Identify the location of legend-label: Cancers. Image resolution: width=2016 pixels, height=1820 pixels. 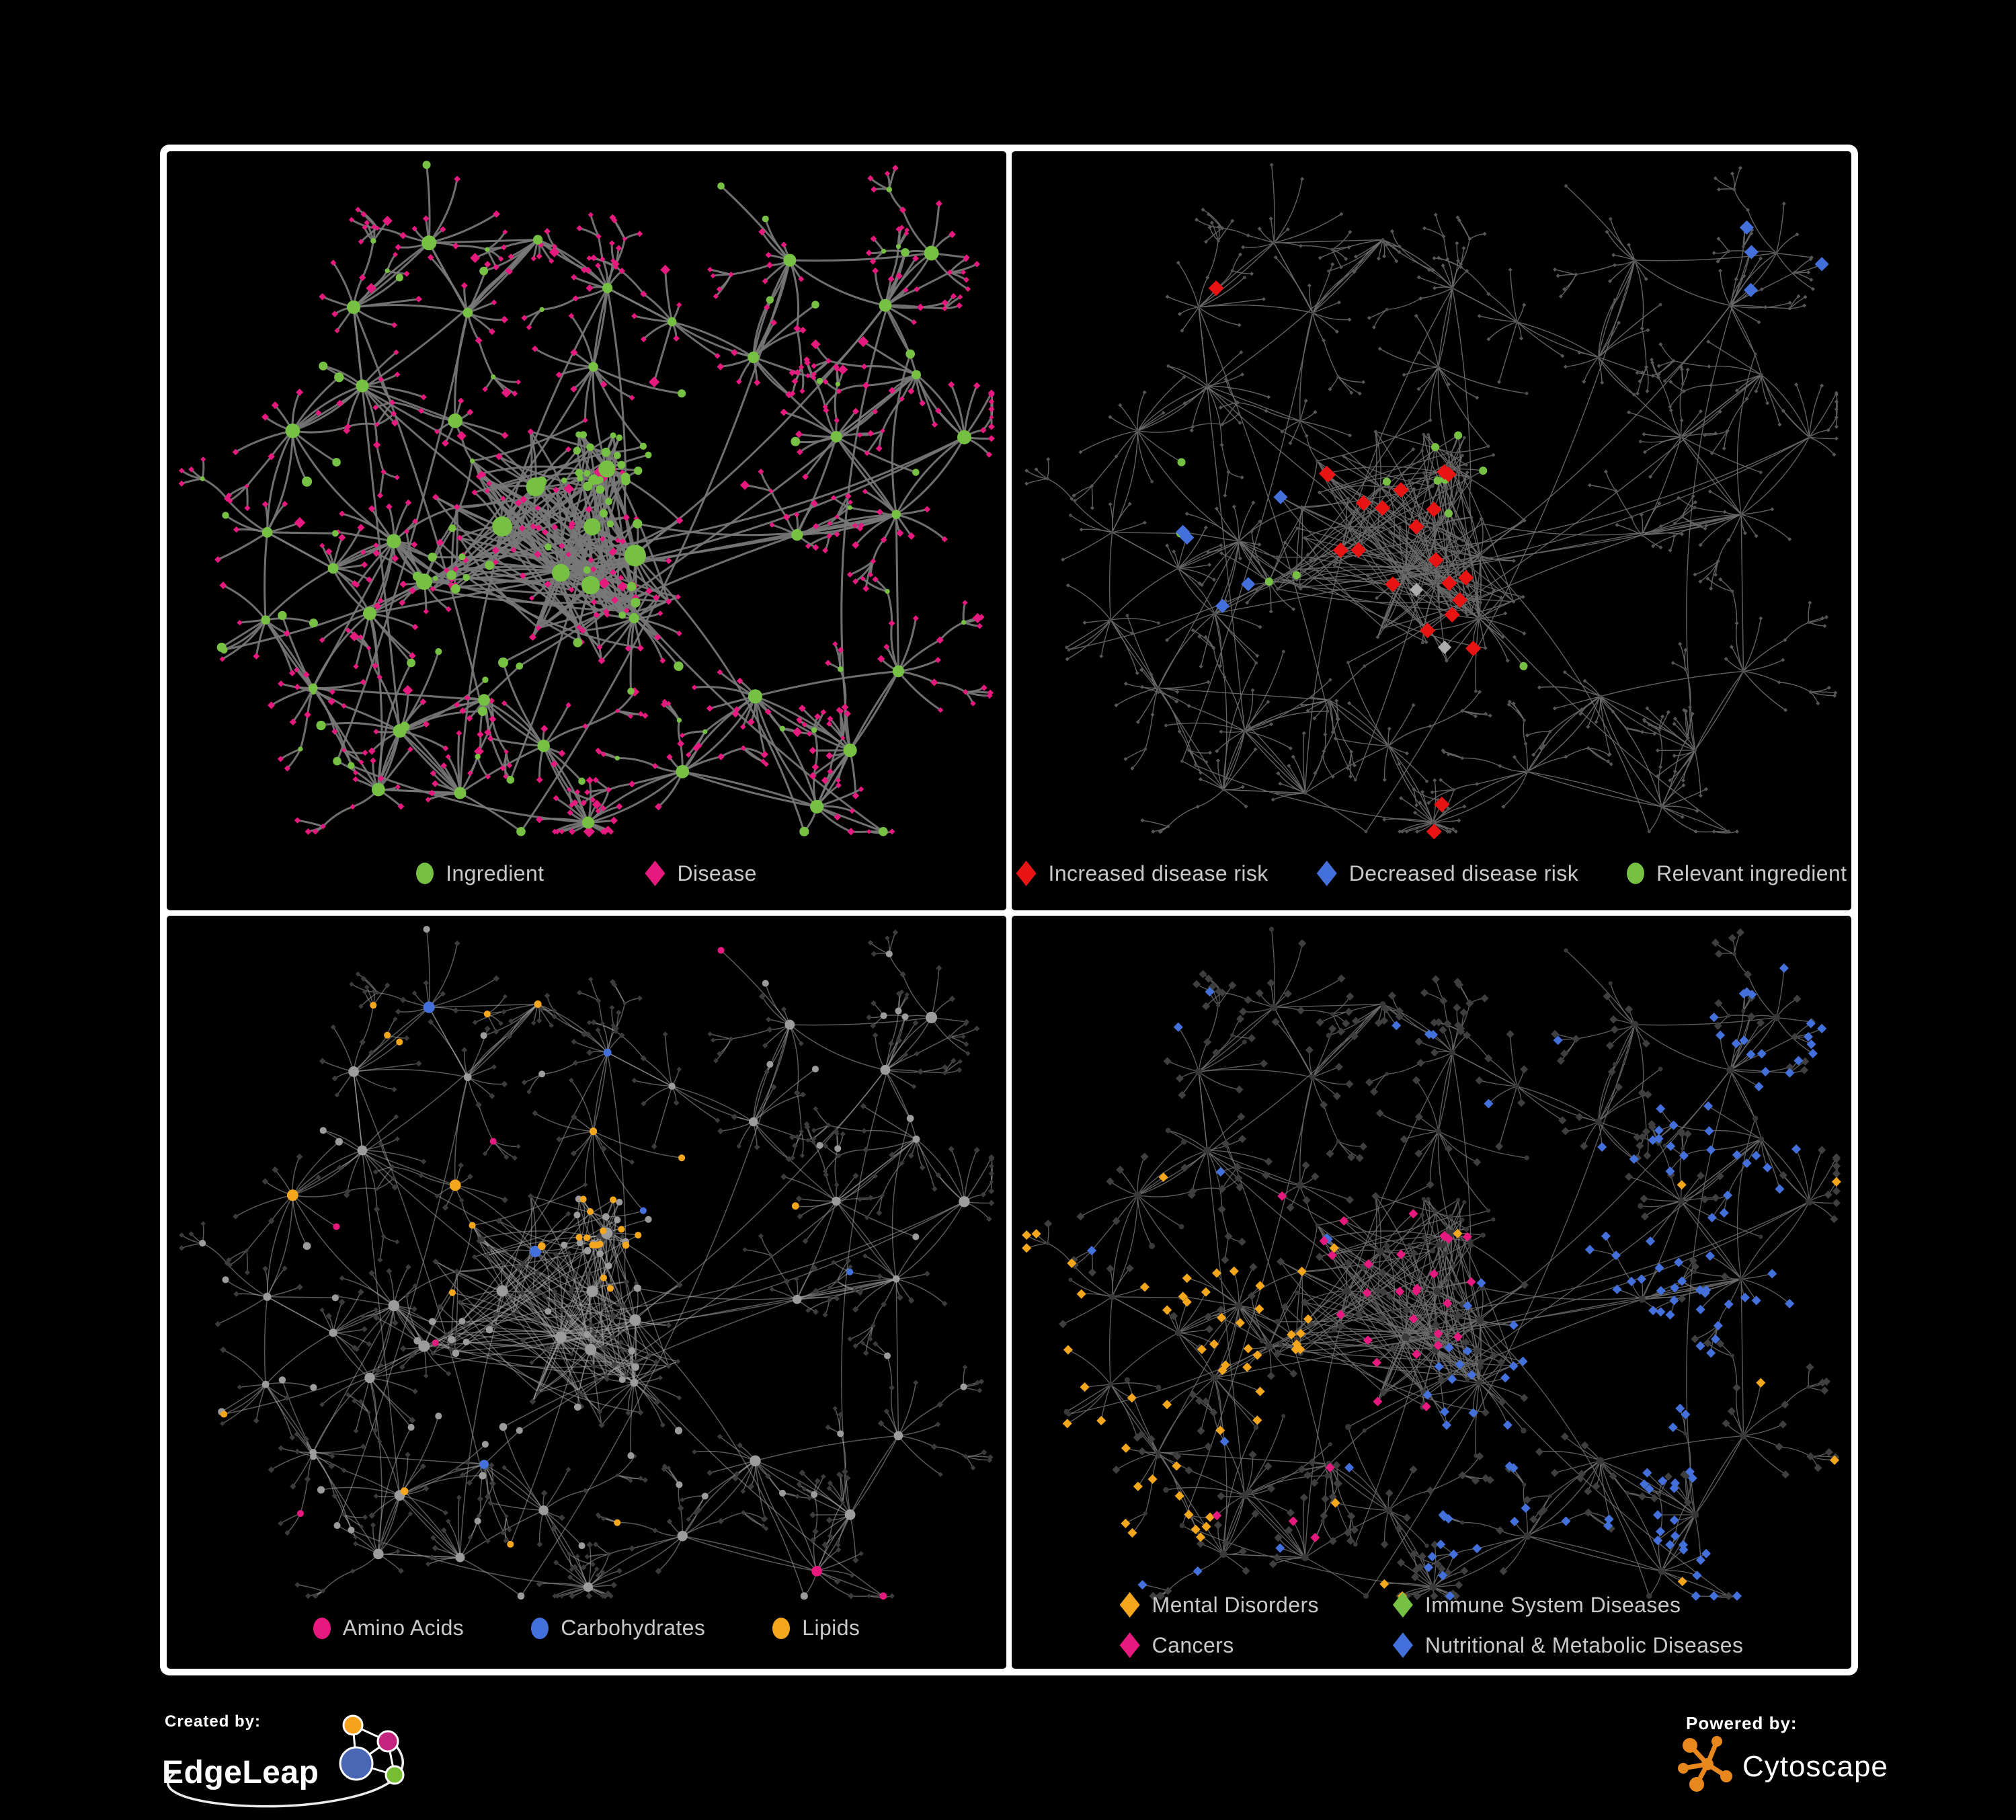
(1193, 1644).